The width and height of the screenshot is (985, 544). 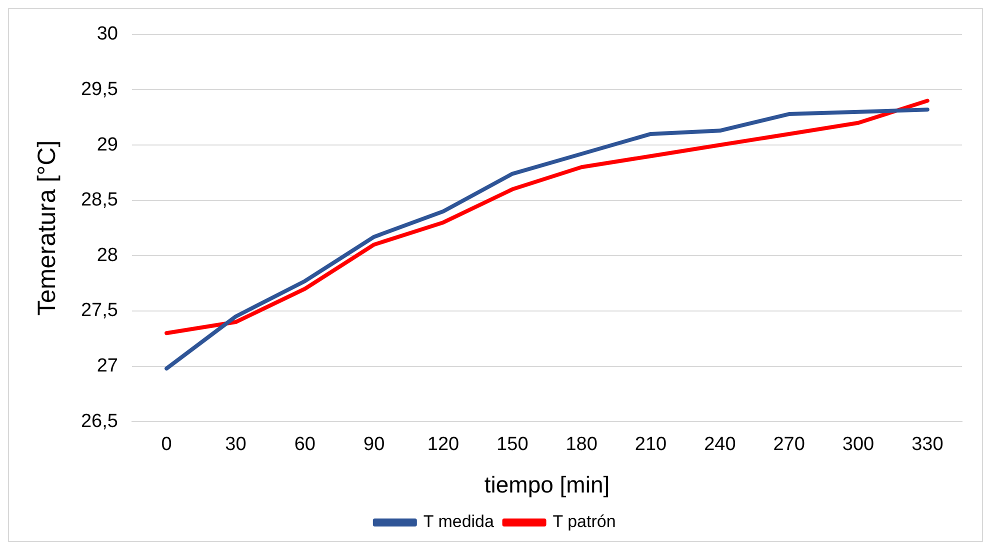 I want to click on legend-label: T patrón, so click(x=584, y=522).